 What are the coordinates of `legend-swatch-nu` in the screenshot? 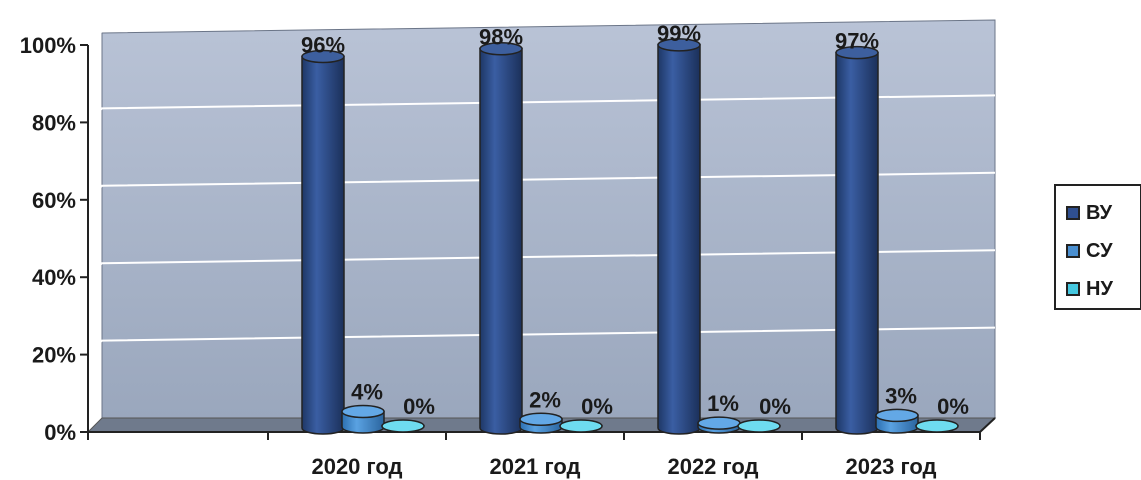 It's located at (1073, 289).